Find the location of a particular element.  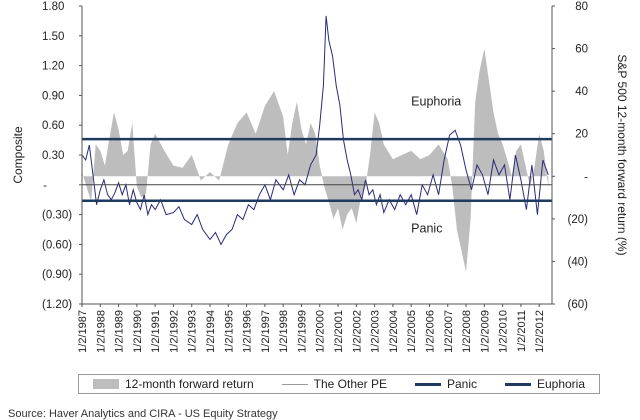

left-tick-label: 0.60 is located at coordinates (53, 126).